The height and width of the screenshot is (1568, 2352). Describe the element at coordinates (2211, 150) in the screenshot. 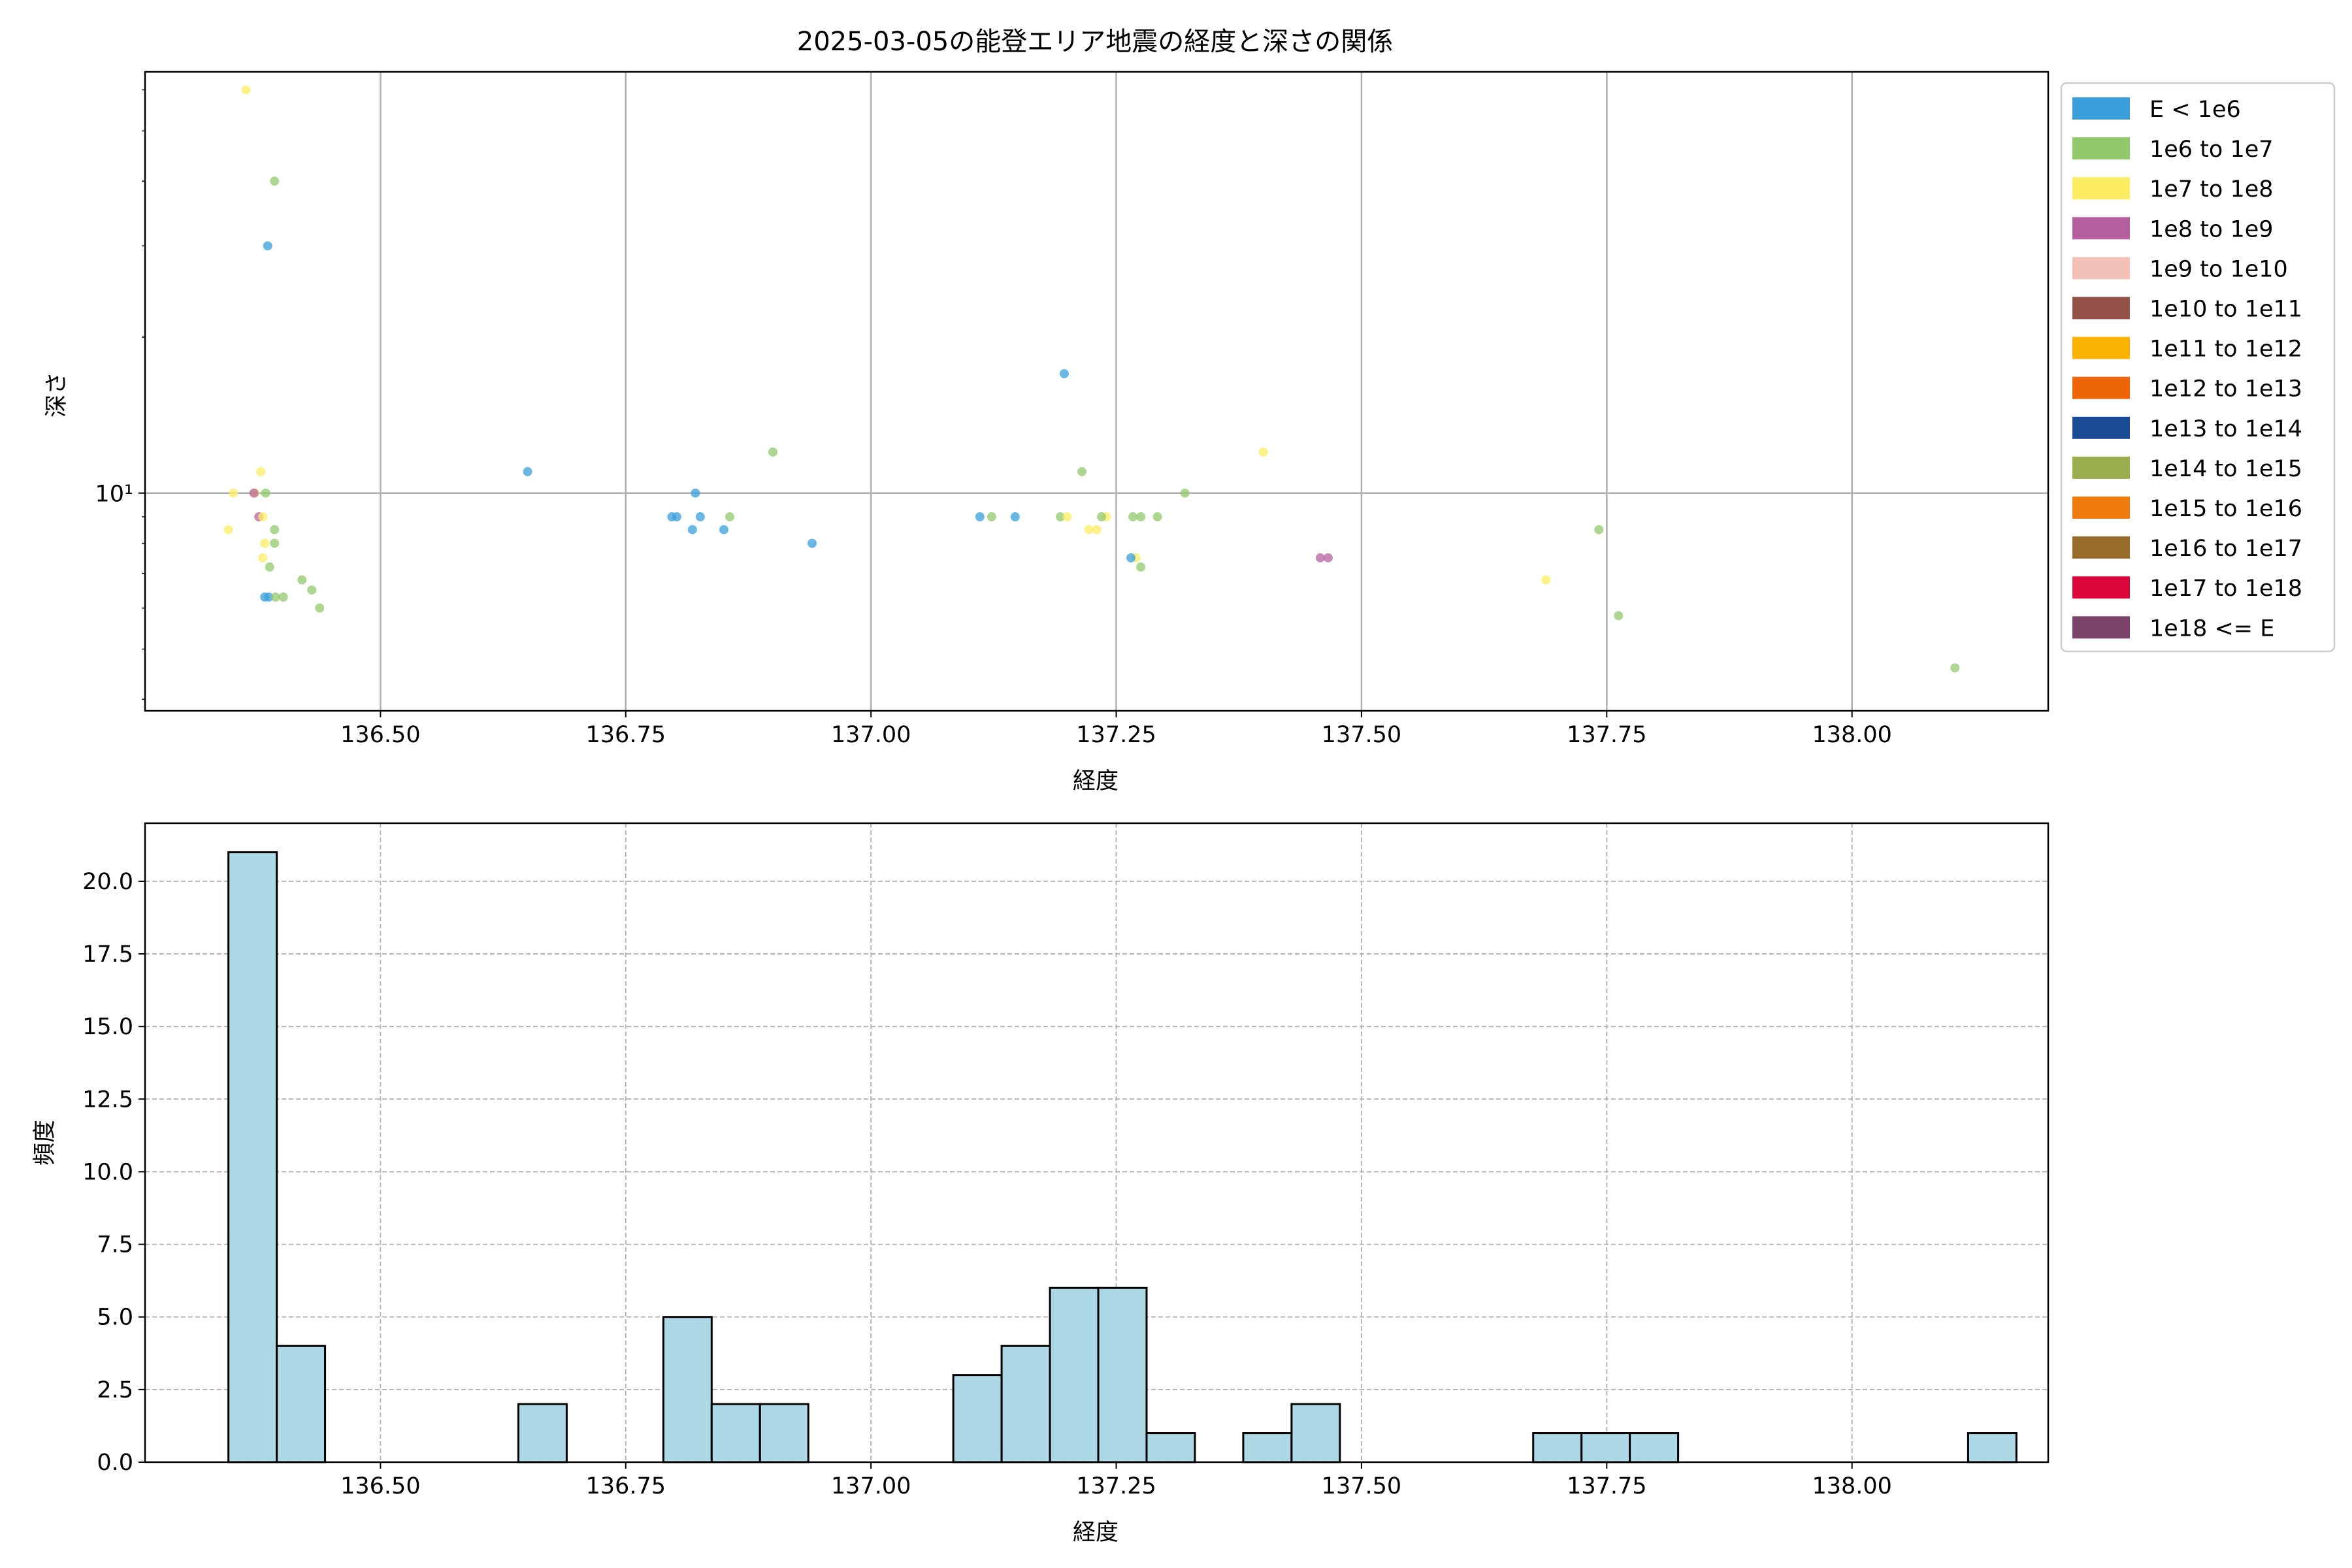

I see `legend-label: 1e6 to 1e7` at that location.